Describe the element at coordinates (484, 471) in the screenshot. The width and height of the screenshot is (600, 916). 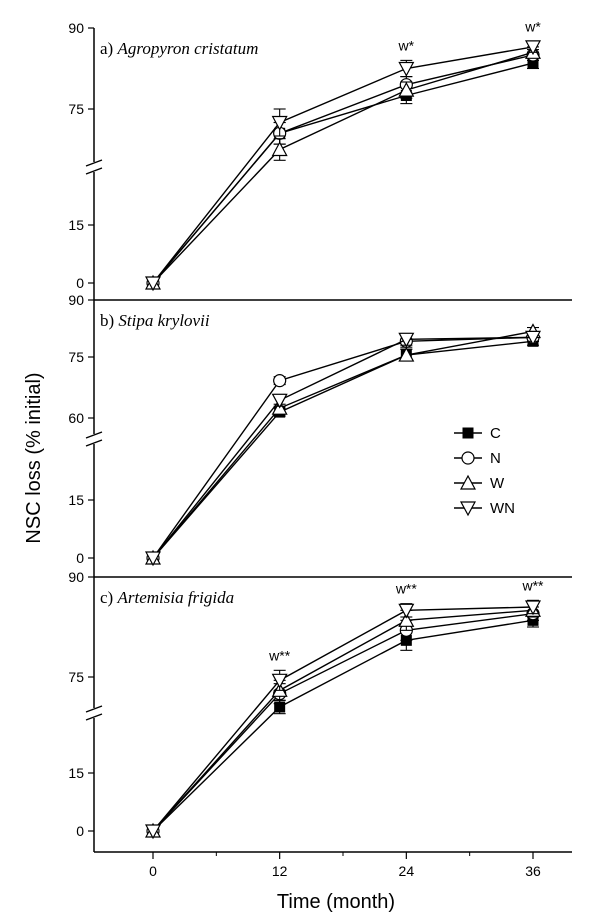
I see `legend: CNW WN` at that location.